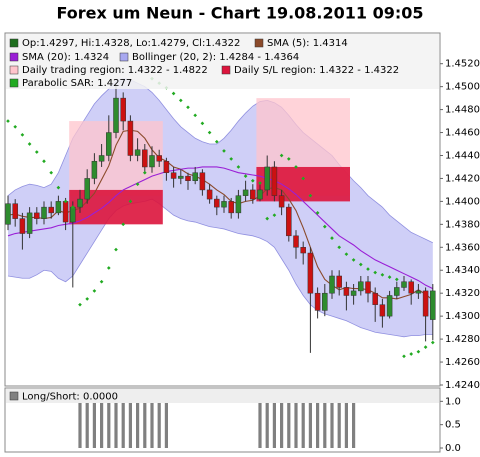  What do you see at coordinates (453, 401) in the screenshot?
I see `y-tick-label: 1.0` at bounding box center [453, 401].